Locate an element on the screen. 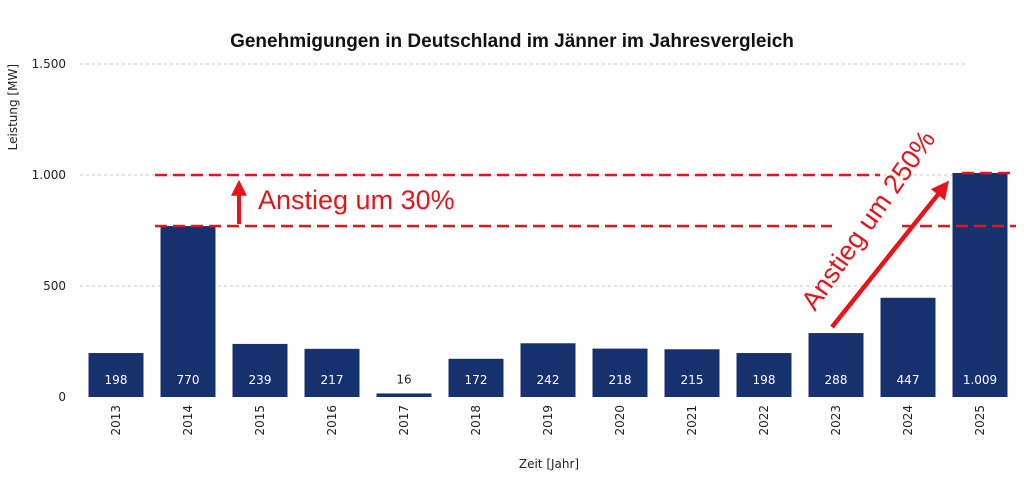 Image resolution: width=1024 pixels, height=478 pixels. x-tick-label: 2017 is located at coordinates (404, 420).